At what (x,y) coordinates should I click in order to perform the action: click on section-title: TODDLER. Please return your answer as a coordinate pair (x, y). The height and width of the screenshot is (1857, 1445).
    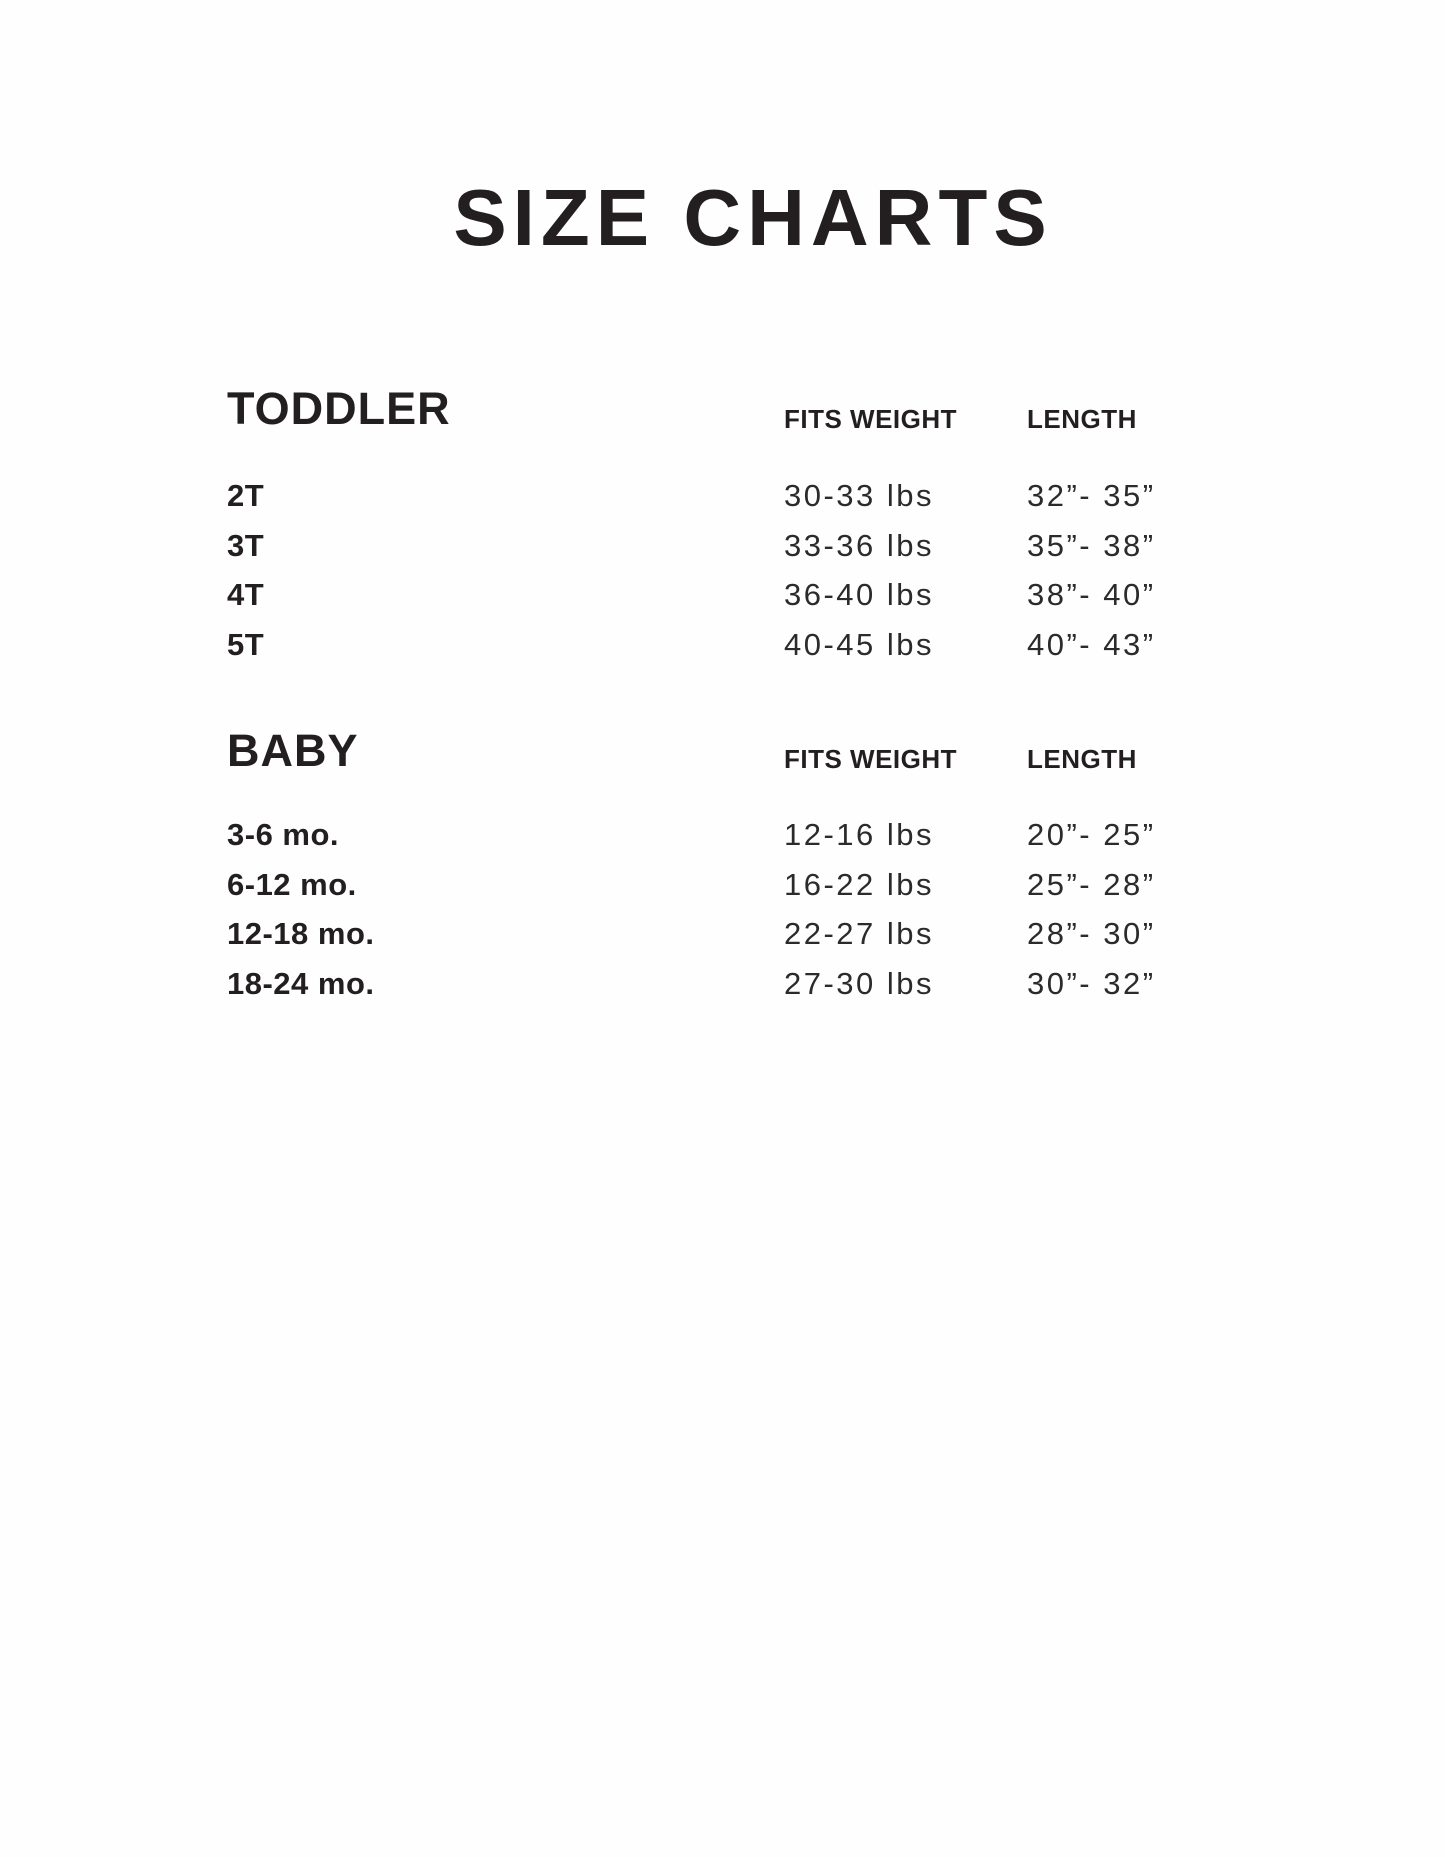
    Looking at the image, I should click on (339, 408).